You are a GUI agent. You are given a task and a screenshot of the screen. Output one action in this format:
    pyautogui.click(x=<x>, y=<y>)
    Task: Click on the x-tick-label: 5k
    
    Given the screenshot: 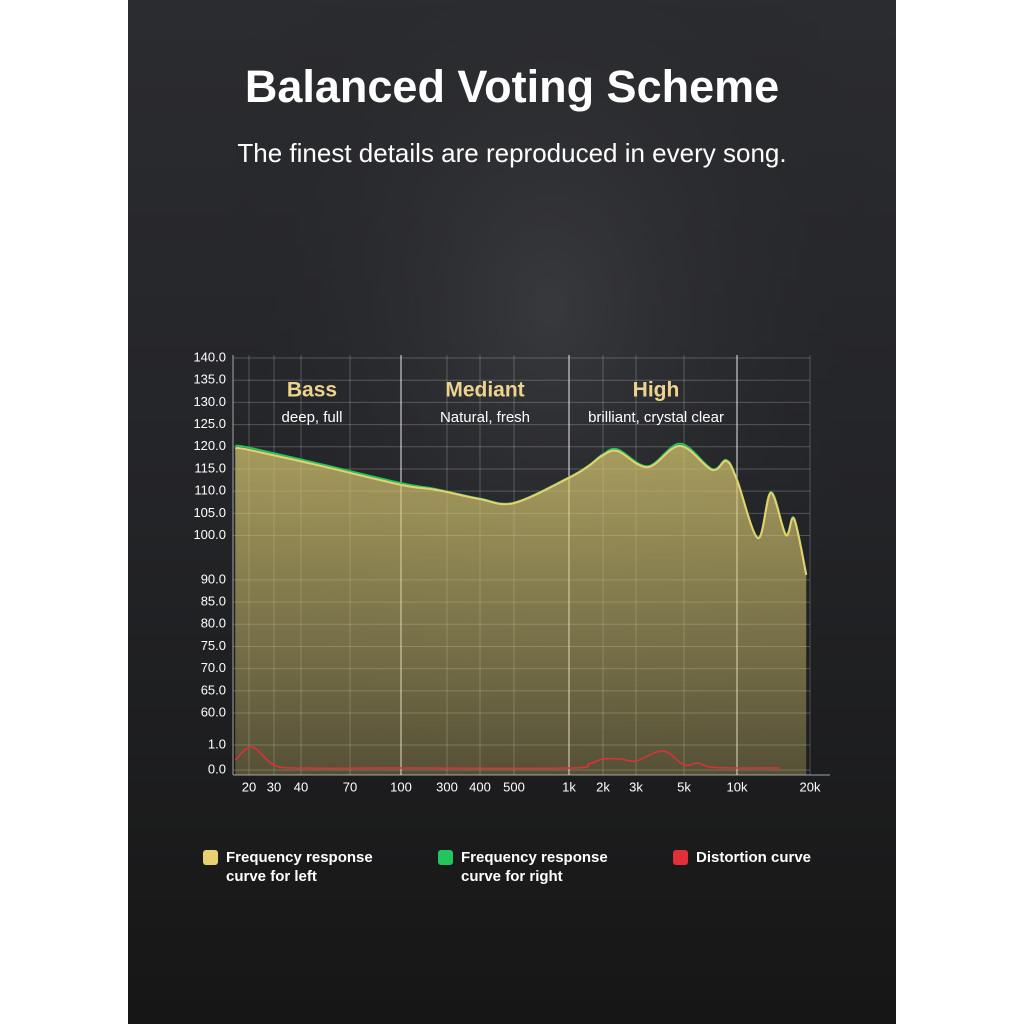 What is the action you would take?
    pyautogui.click(x=684, y=786)
    